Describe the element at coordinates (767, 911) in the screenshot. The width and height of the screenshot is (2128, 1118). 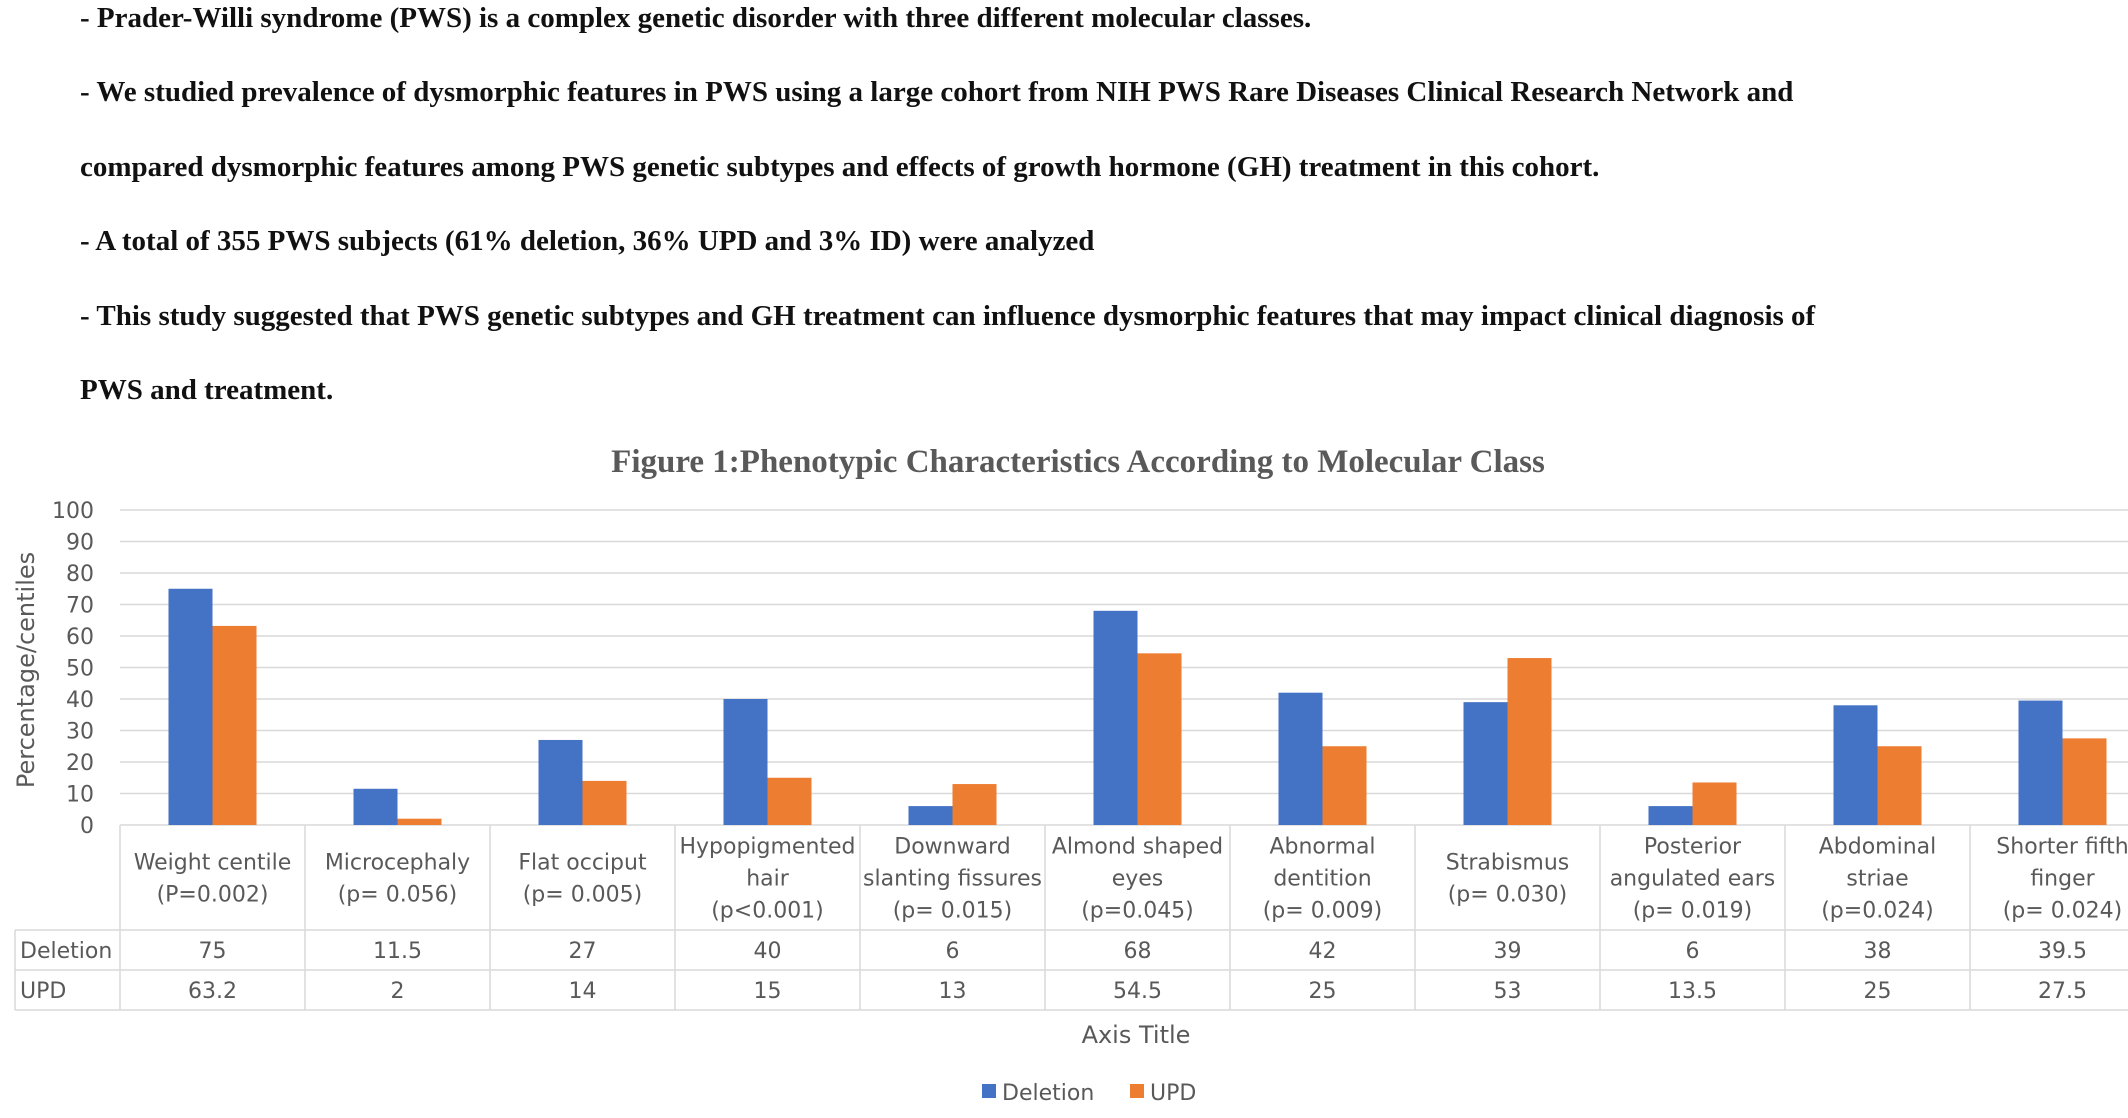
I see `x-category-label-line: (p<0.001)` at that location.